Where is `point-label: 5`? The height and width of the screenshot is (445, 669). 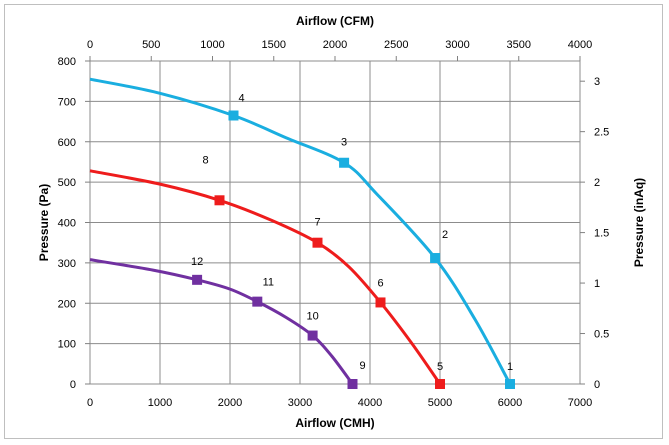 point-label: 5 is located at coordinates (440, 367).